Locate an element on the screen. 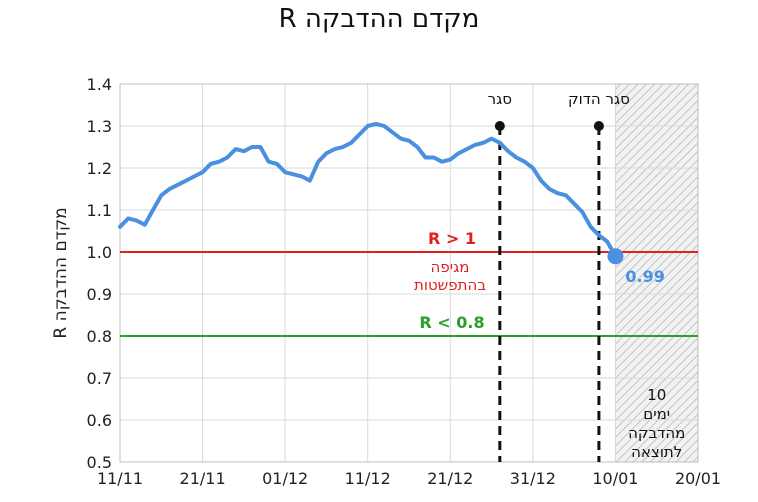  x-tick-label: 10/01 is located at coordinates (615, 478).